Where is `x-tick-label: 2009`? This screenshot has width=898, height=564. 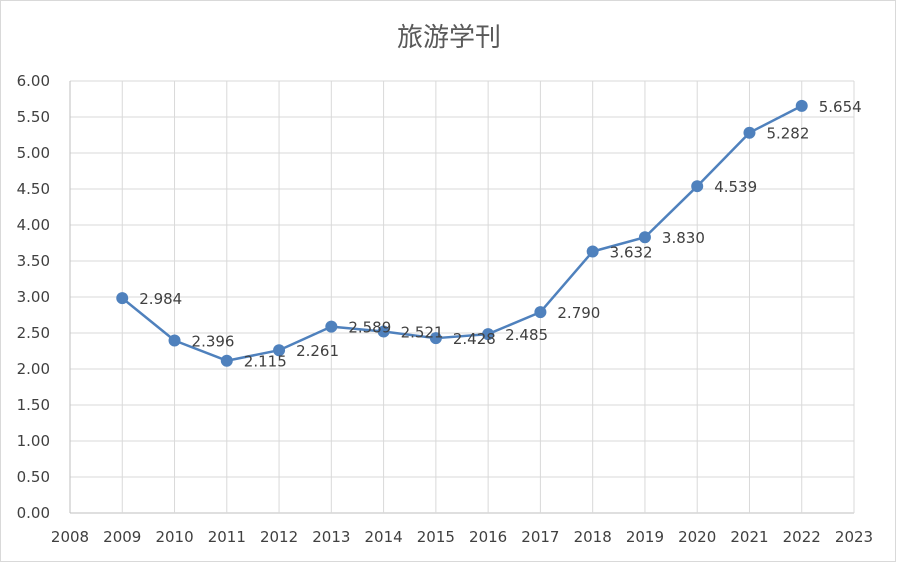 x-tick-label: 2009 is located at coordinates (122, 537).